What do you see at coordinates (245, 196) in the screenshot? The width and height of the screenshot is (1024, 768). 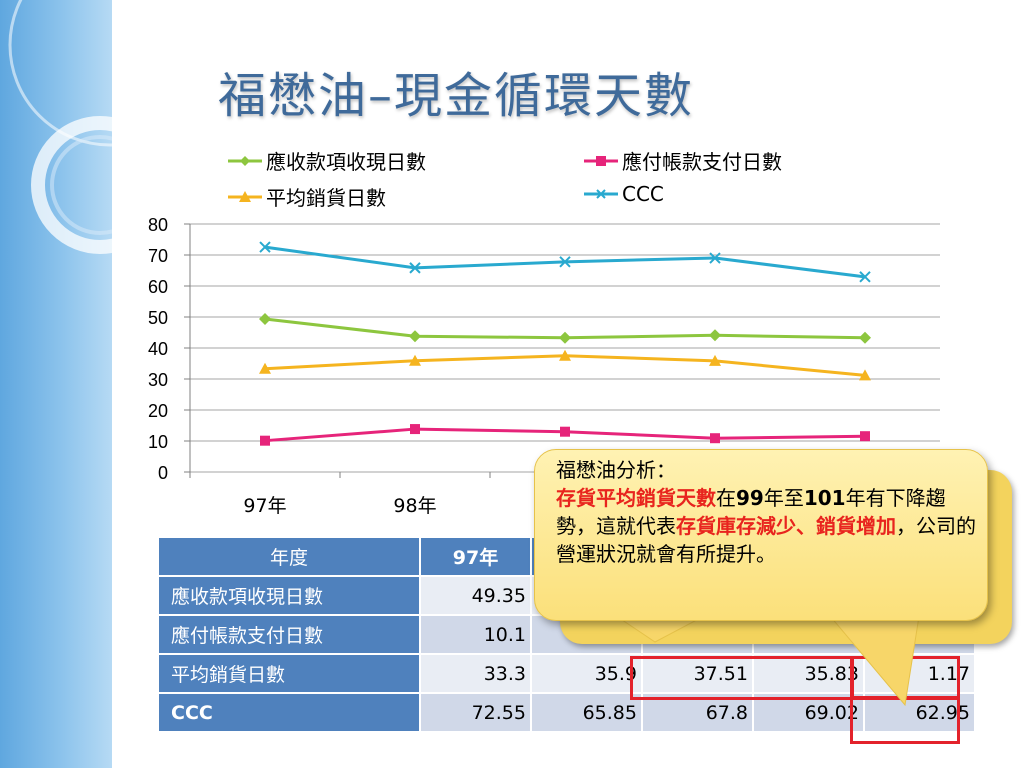 I see `legend-marker-triangle` at bounding box center [245, 196].